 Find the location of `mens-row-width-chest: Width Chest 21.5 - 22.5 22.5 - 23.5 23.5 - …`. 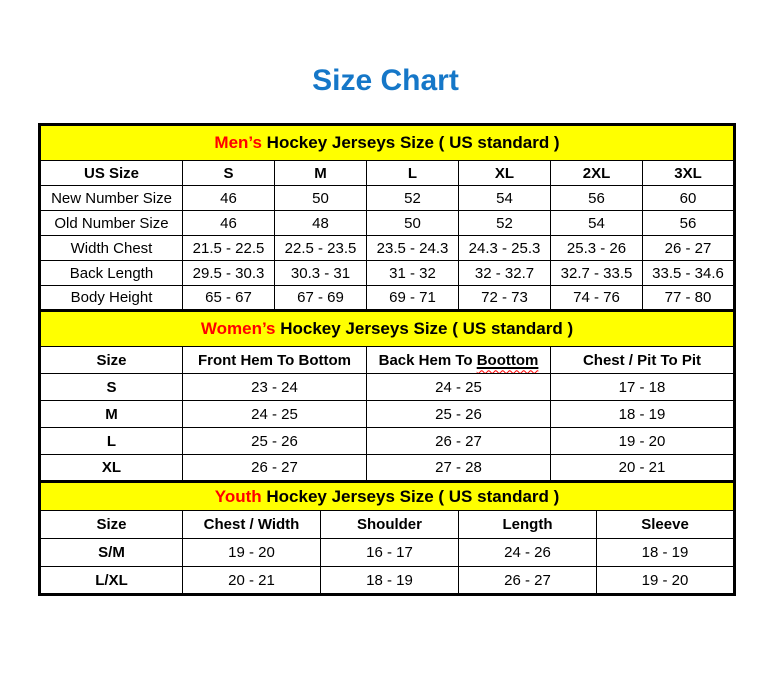

mens-row-width-chest: Width Chest 21.5 - 22.5 22.5 - 23.5 23.5 - … is located at coordinates (387, 248).